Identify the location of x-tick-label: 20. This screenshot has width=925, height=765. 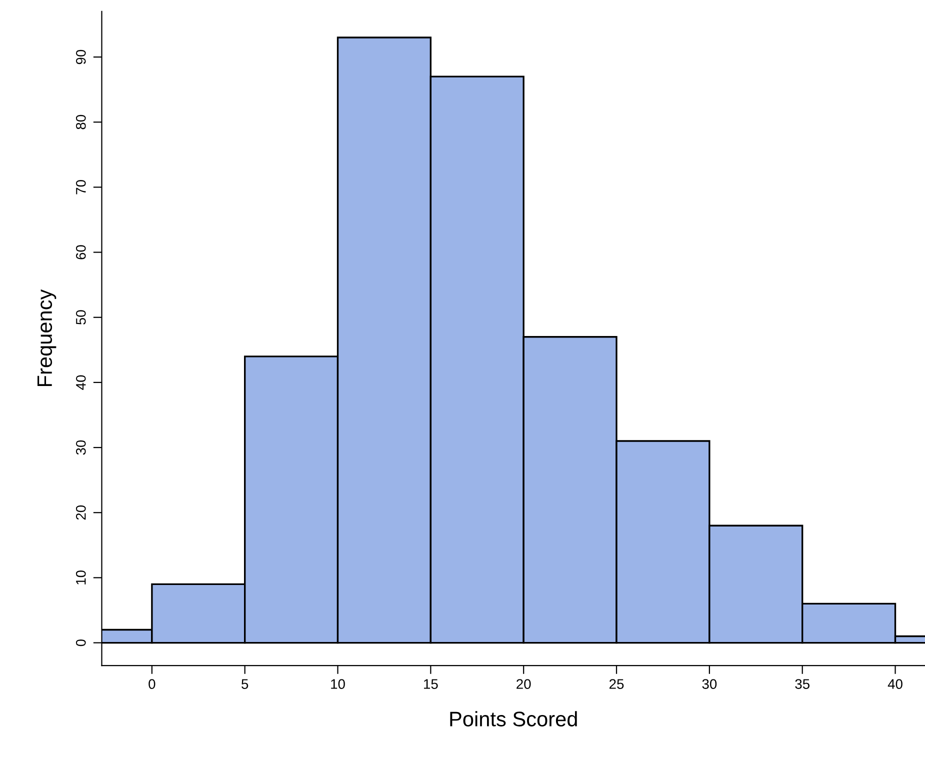
(523, 684).